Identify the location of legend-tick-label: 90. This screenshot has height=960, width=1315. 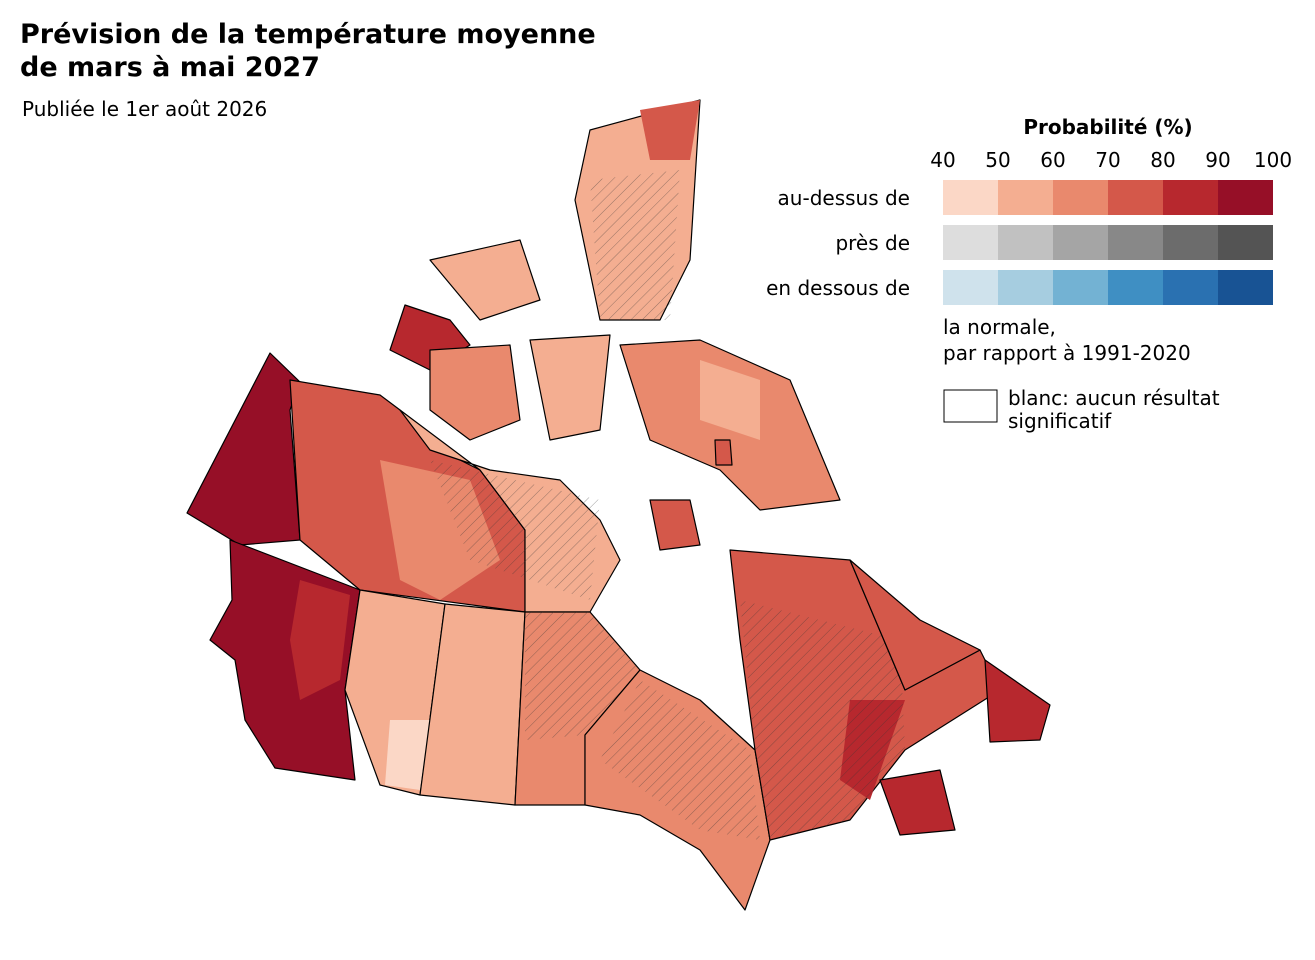
(1217, 160).